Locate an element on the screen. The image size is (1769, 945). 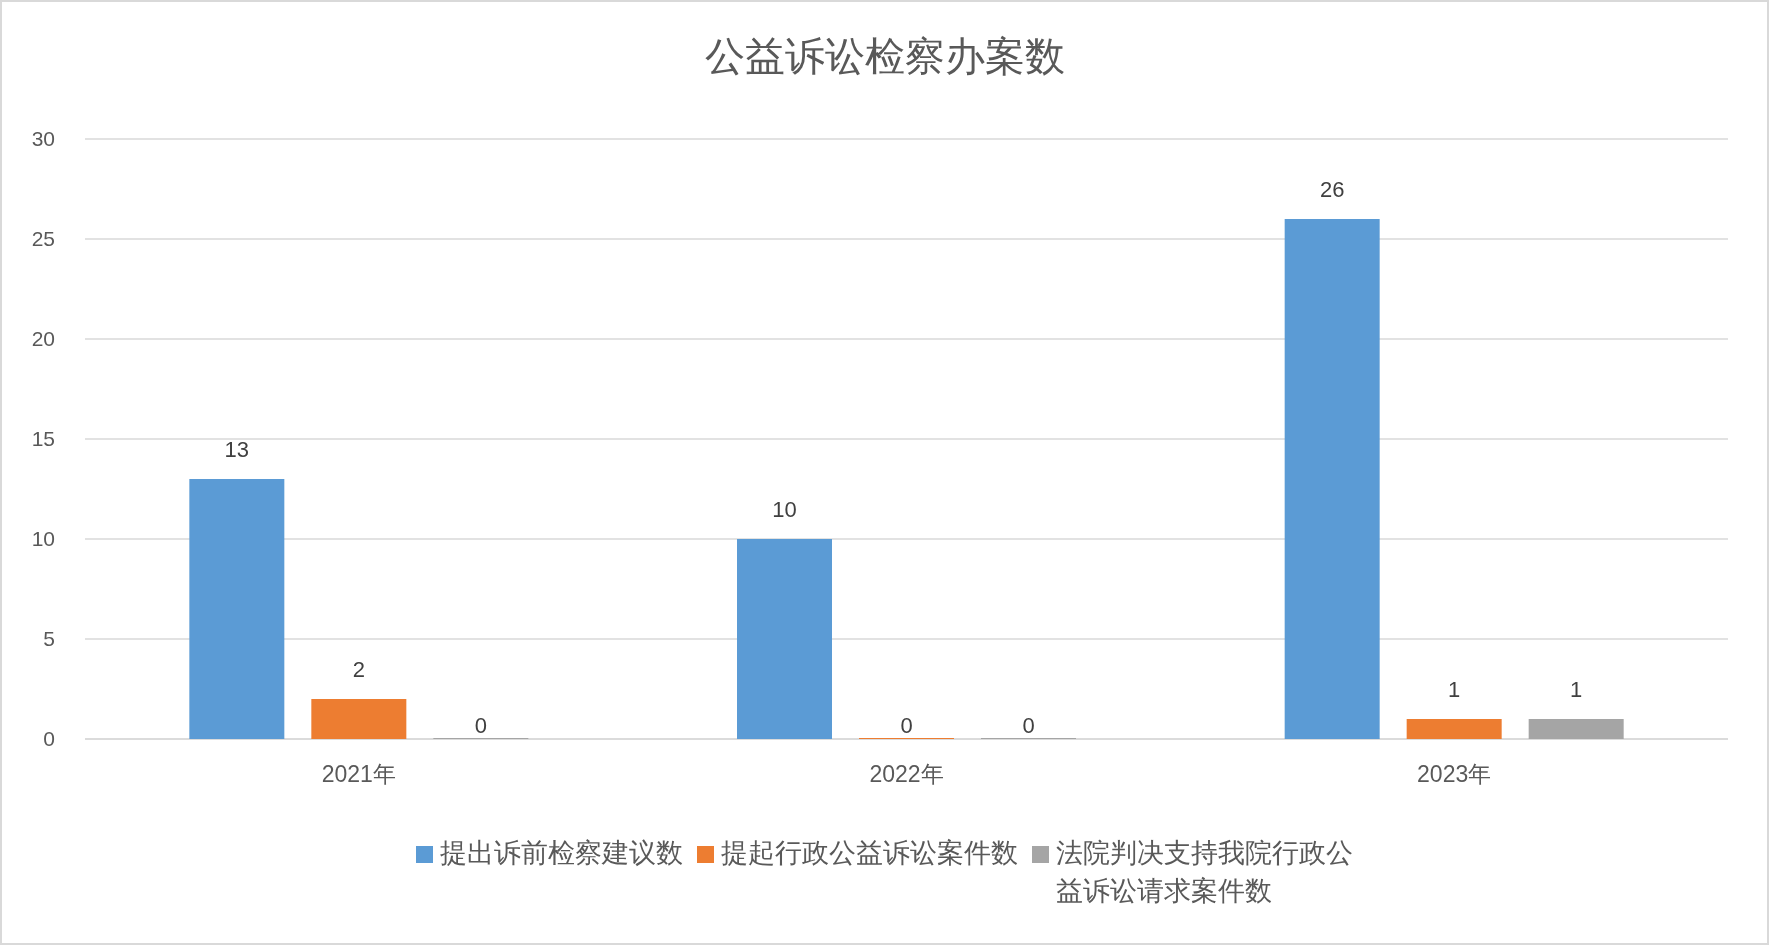
y-tick-label: 5 is located at coordinates (49, 638).